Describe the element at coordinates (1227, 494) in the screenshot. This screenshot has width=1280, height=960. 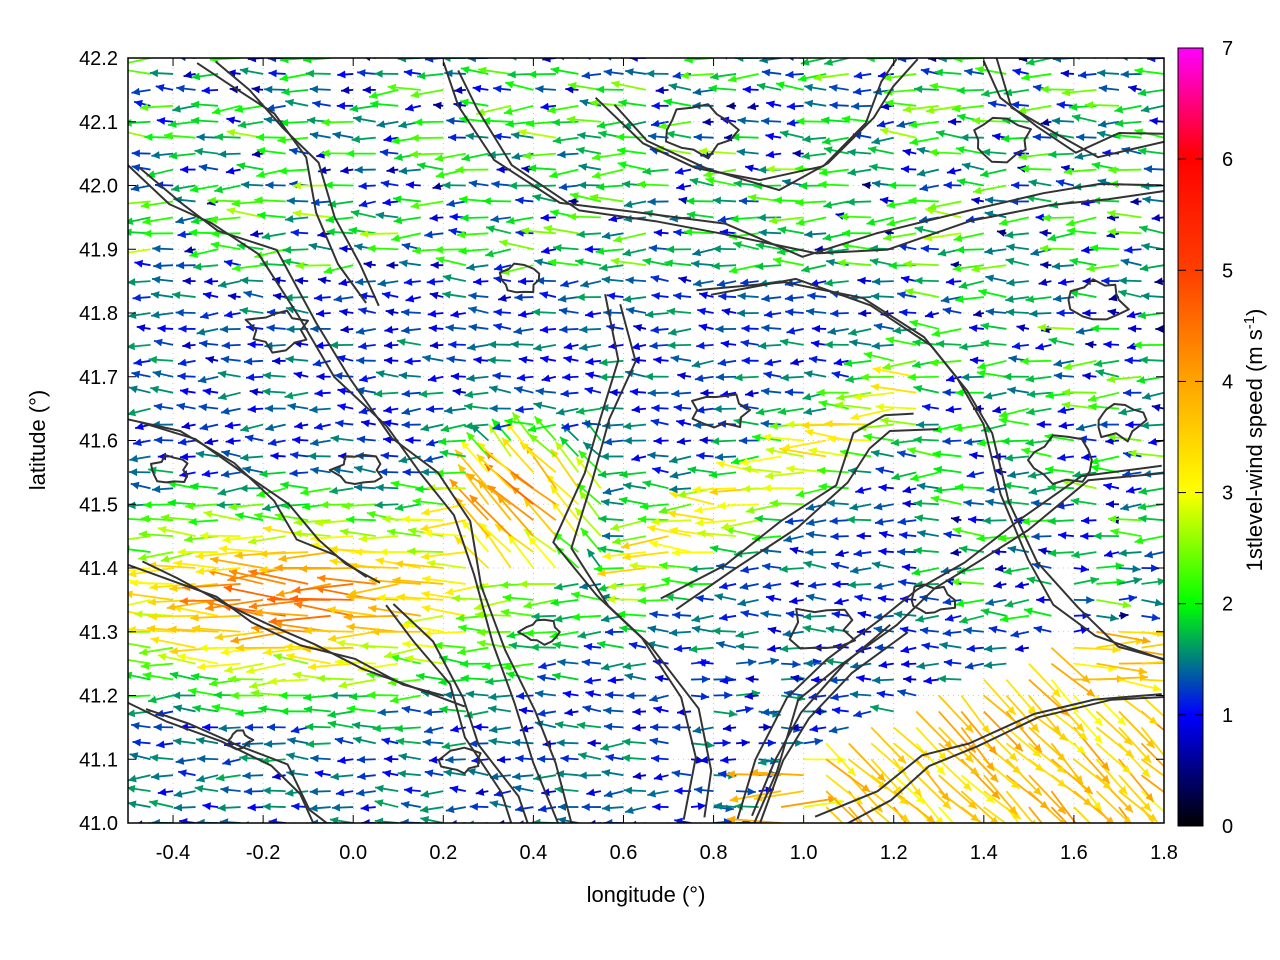
I see `colorbar-tick-label: 3` at that location.